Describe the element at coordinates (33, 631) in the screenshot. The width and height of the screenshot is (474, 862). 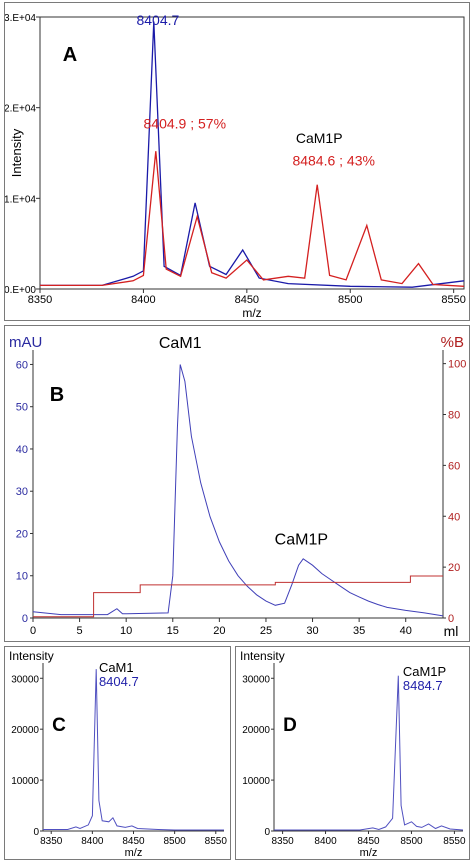
I see `x-tick-label-b: 0` at that location.